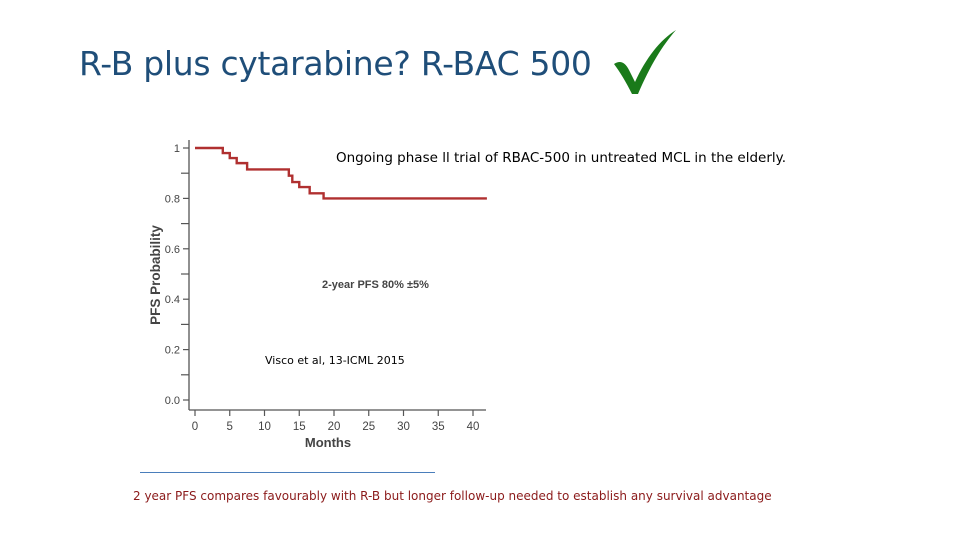  I want to click on x-tick-label: 10, so click(264, 427).